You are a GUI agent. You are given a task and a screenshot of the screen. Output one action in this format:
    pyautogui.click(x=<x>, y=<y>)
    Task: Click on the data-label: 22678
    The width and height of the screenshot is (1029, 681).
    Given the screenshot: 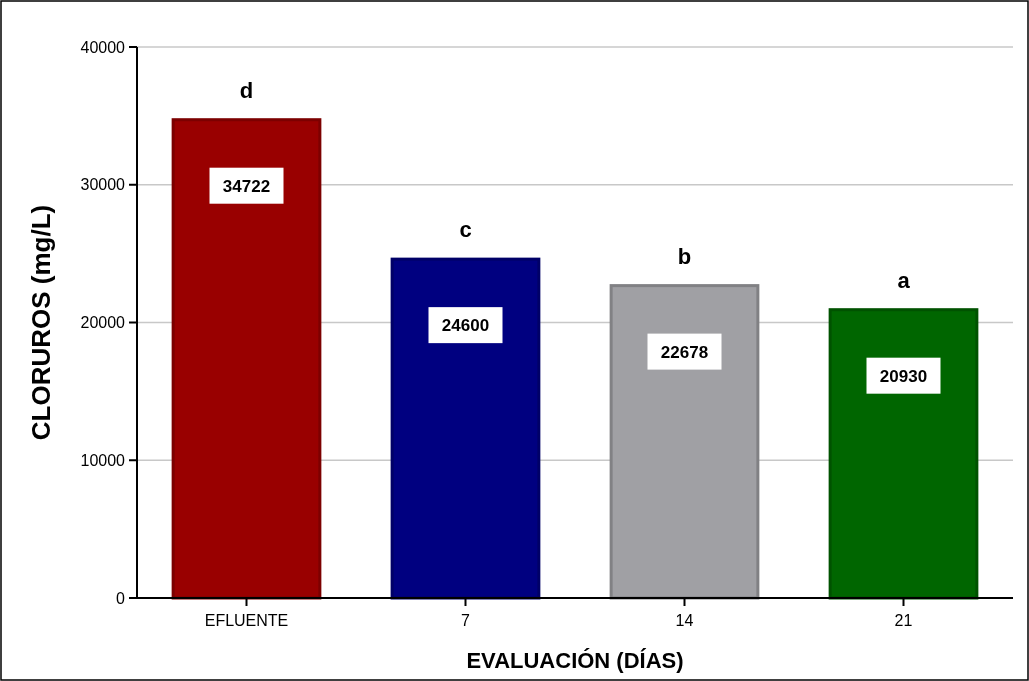 What is the action you would take?
    pyautogui.click(x=684, y=352)
    